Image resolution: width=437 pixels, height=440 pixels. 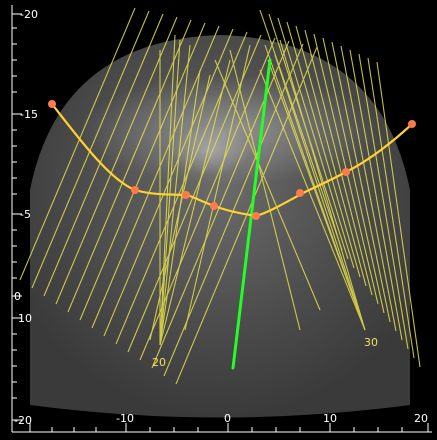 I want to click on left-axis-label: -15, so click(x=29, y=114).